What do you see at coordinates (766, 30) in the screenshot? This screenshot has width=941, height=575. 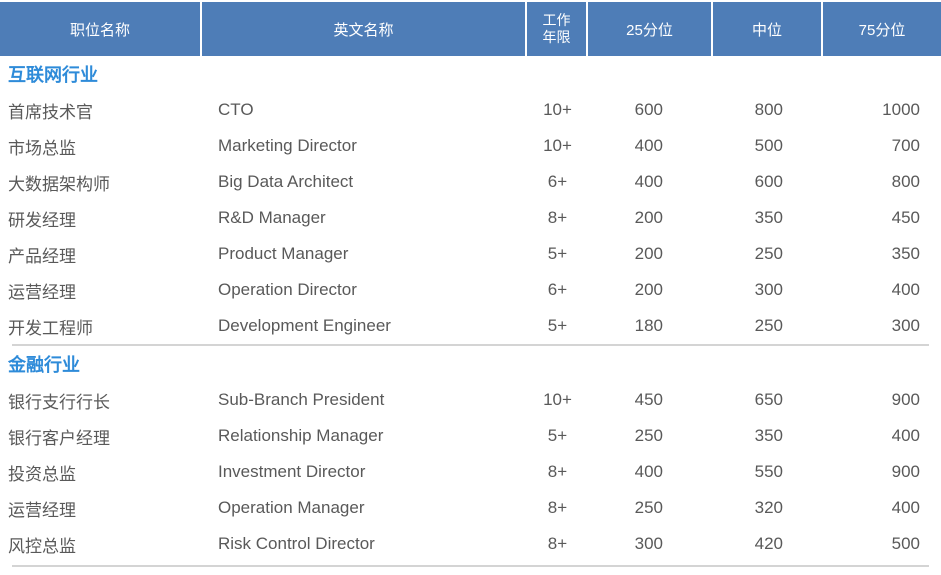 I see `column-header-label: 中位` at bounding box center [766, 30].